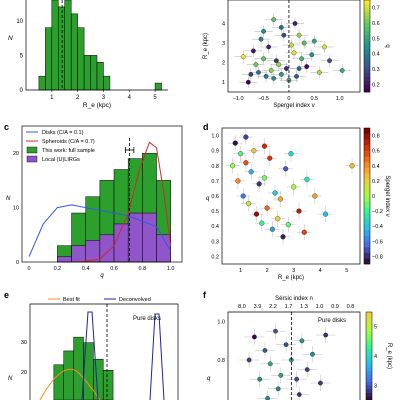 This screenshot has width=400, height=400. What do you see at coordinates (206, 46) in the screenshot?
I see `y-axis-label: R_e (kpc)` at bounding box center [206, 46].